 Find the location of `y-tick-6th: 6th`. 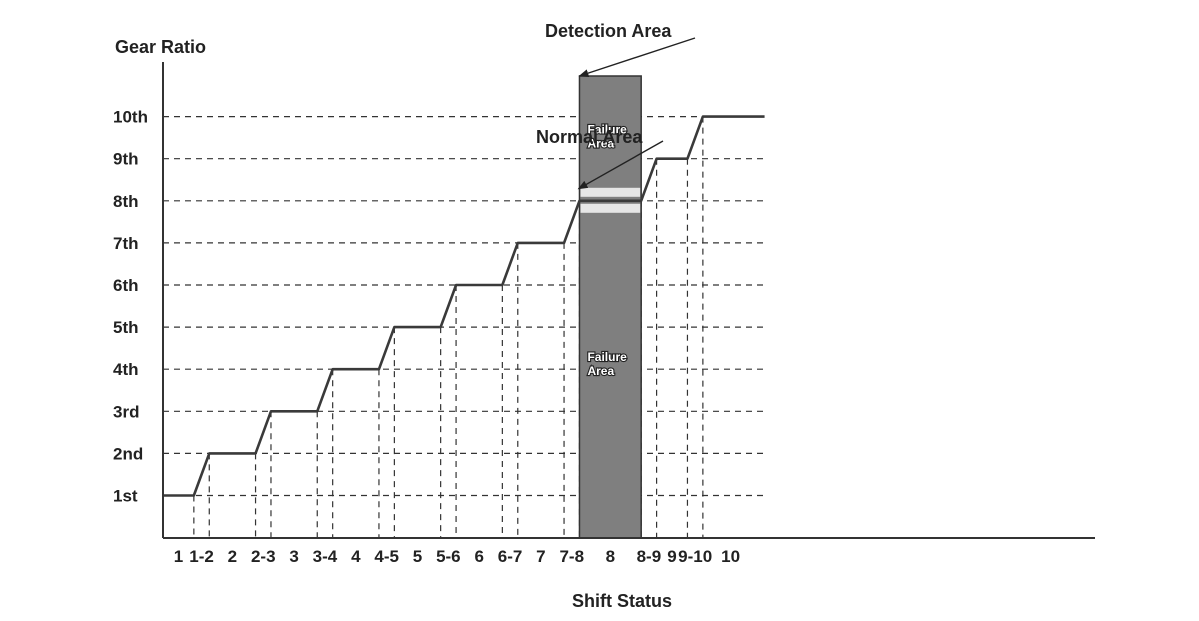

y-tick-6th: 6th is located at coordinates (126, 285).